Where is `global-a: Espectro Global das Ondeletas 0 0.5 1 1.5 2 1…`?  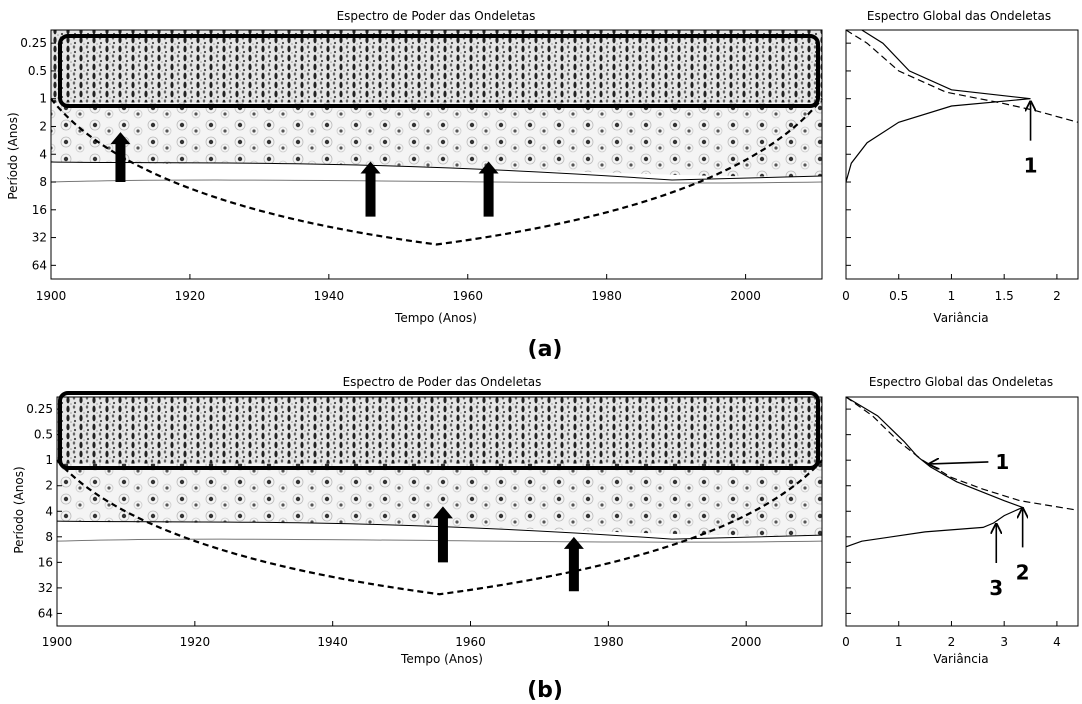
global-a: Espectro Global das Ondeletas 0 0.5 1 1.5 2 1… is located at coordinates (960, 167).